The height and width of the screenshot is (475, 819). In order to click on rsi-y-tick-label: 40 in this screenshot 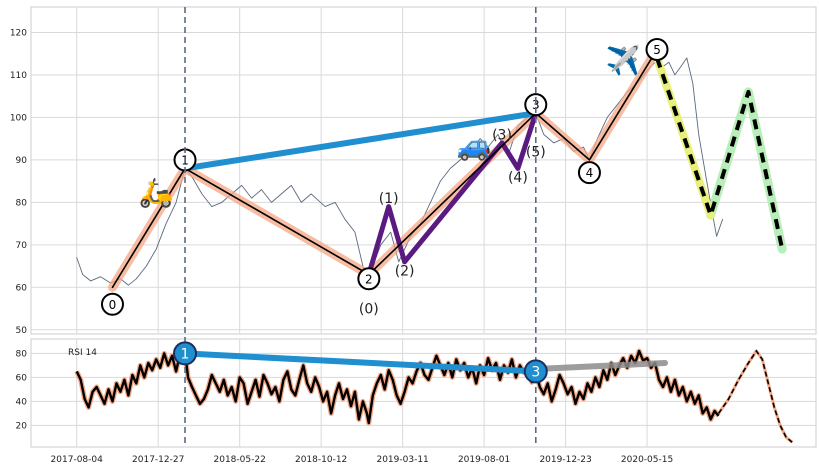, I will do `click(22, 402)`.